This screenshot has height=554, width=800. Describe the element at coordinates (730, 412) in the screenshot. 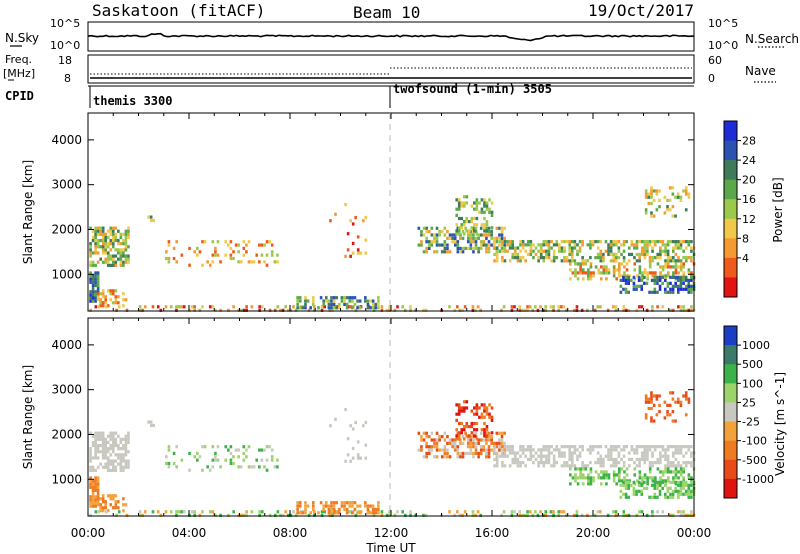

I see `colorbar-swatch` at that location.